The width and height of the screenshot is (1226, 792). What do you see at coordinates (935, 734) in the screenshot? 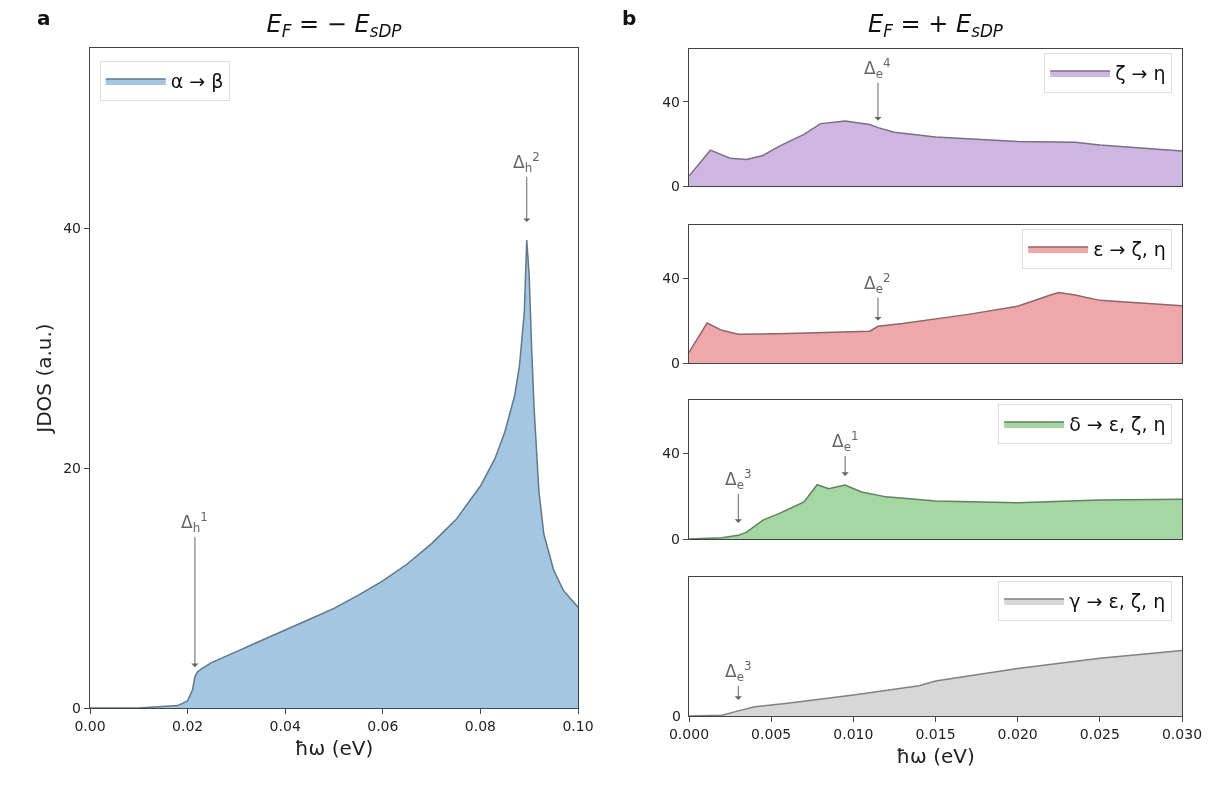
I see `x-tick-label: 0.015` at bounding box center [935, 734].